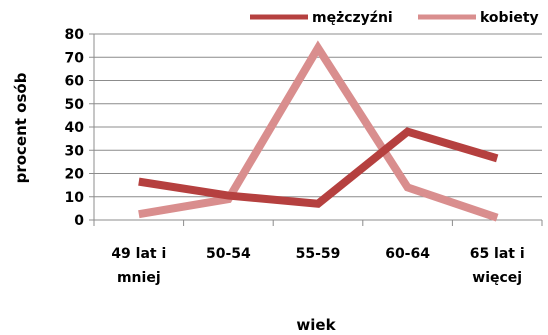 This screenshot has height=335, width=548. What do you see at coordinates (75, 198) in the screenshot?
I see `y-tick-label: 10` at bounding box center [75, 198].